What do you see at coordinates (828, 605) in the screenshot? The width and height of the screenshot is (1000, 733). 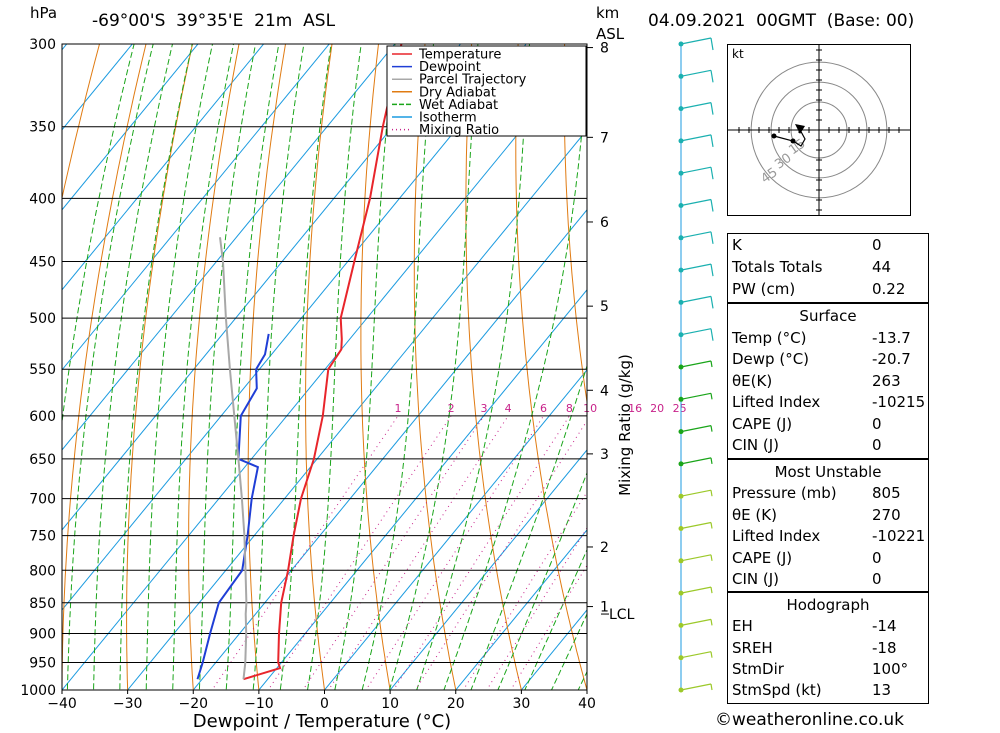 I see `hodograph-stats-title: Hodograph` at bounding box center [828, 605].